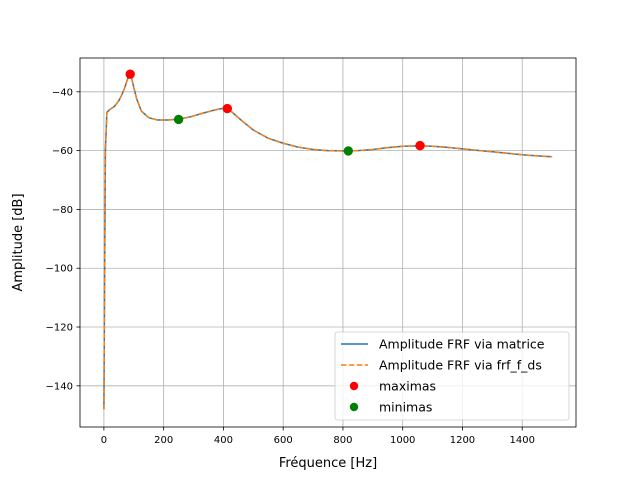  I want to click on x-tick-label: 400, so click(223, 440).